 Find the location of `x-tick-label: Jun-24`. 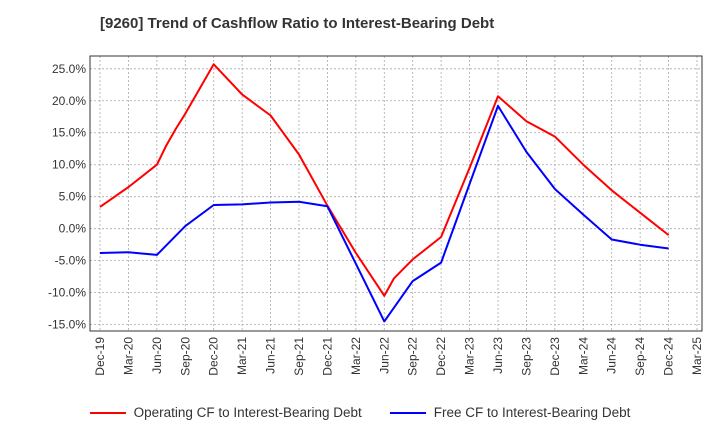

x-tick-label: Jun-24 is located at coordinates (612, 355).